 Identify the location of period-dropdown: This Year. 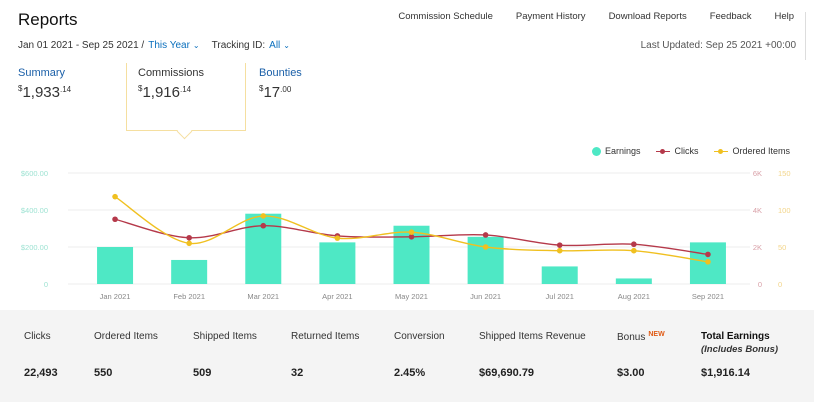
(169, 45).